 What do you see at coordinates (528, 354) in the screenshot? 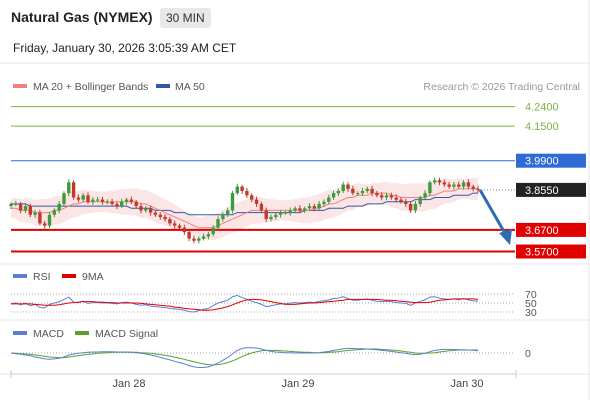
I see `macd-zero-tick: 0` at bounding box center [528, 354].